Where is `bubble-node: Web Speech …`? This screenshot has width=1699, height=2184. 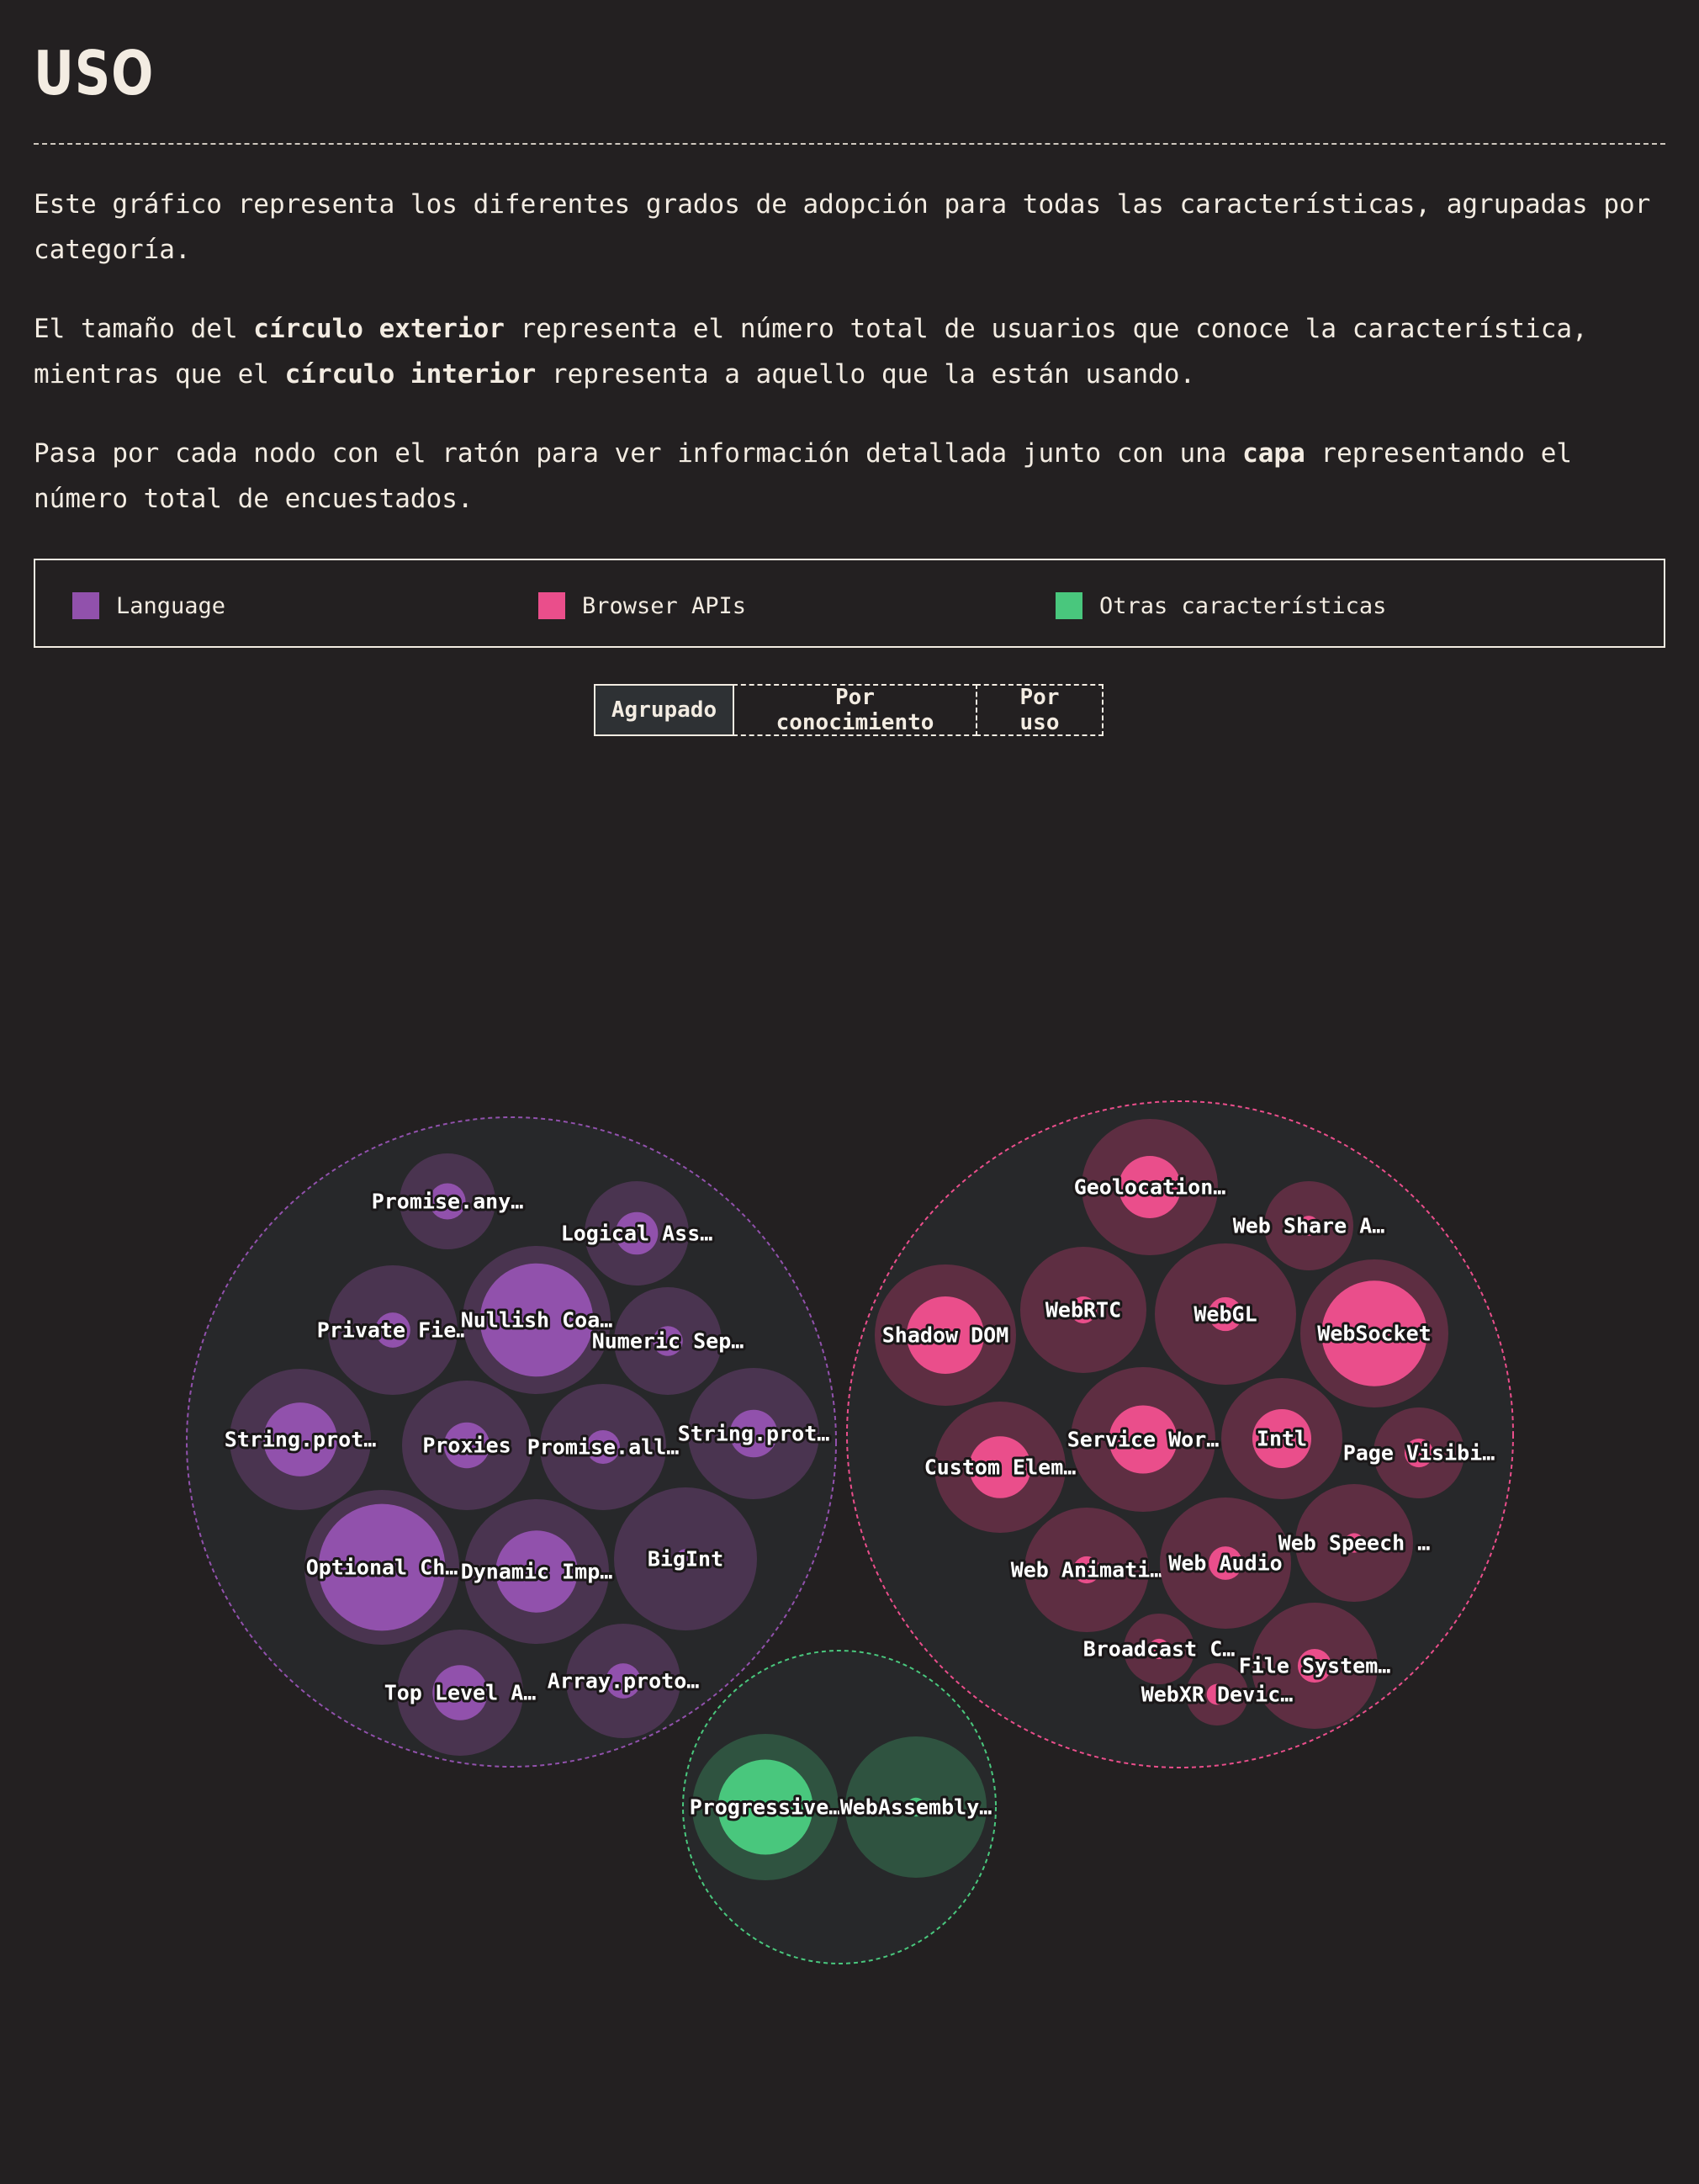
bubble-node: Web Speech … is located at coordinates (1354, 1543).